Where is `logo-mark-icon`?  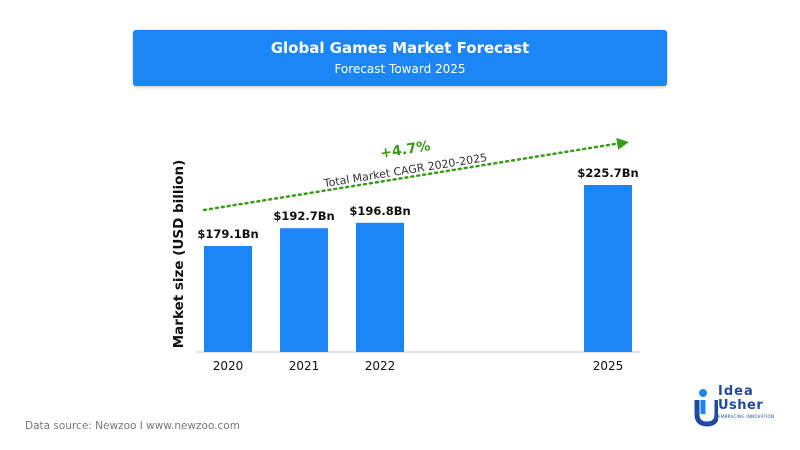
logo-mark-icon is located at coordinates (706, 408).